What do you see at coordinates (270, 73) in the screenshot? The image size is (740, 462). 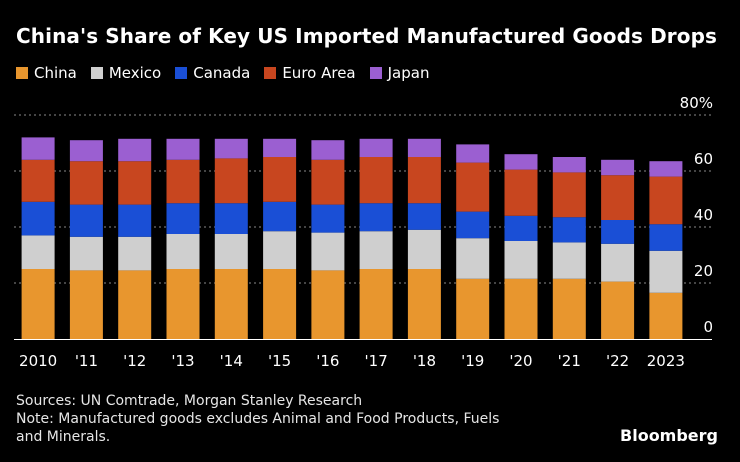 I see `legend-swatch-euro-area` at bounding box center [270, 73].